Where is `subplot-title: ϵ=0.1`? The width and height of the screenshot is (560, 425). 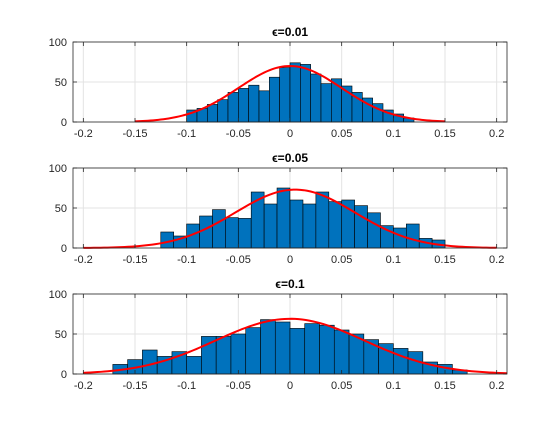
subplot-title: ϵ=0.1 is located at coordinates (290, 284).